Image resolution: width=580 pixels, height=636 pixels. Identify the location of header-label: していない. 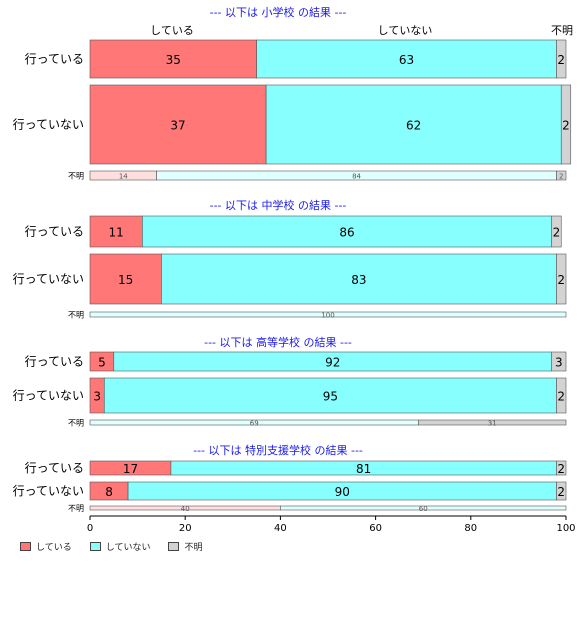
(405, 30).